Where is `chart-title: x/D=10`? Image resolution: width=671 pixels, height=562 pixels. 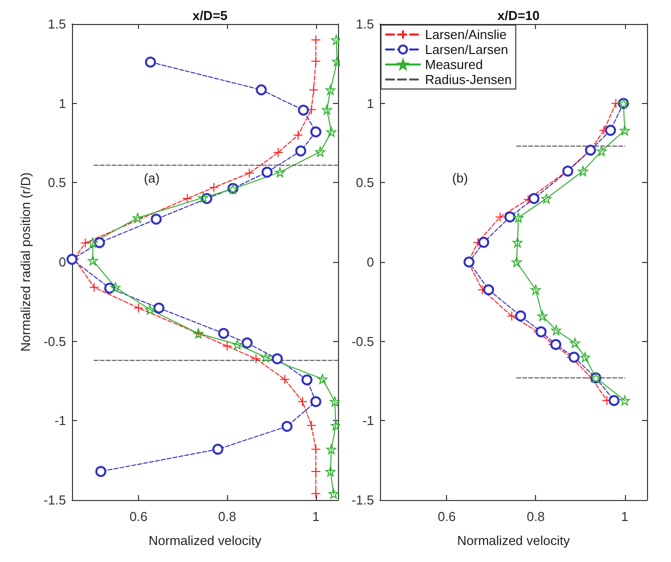 chart-title: x/D=10 is located at coordinates (518, 15).